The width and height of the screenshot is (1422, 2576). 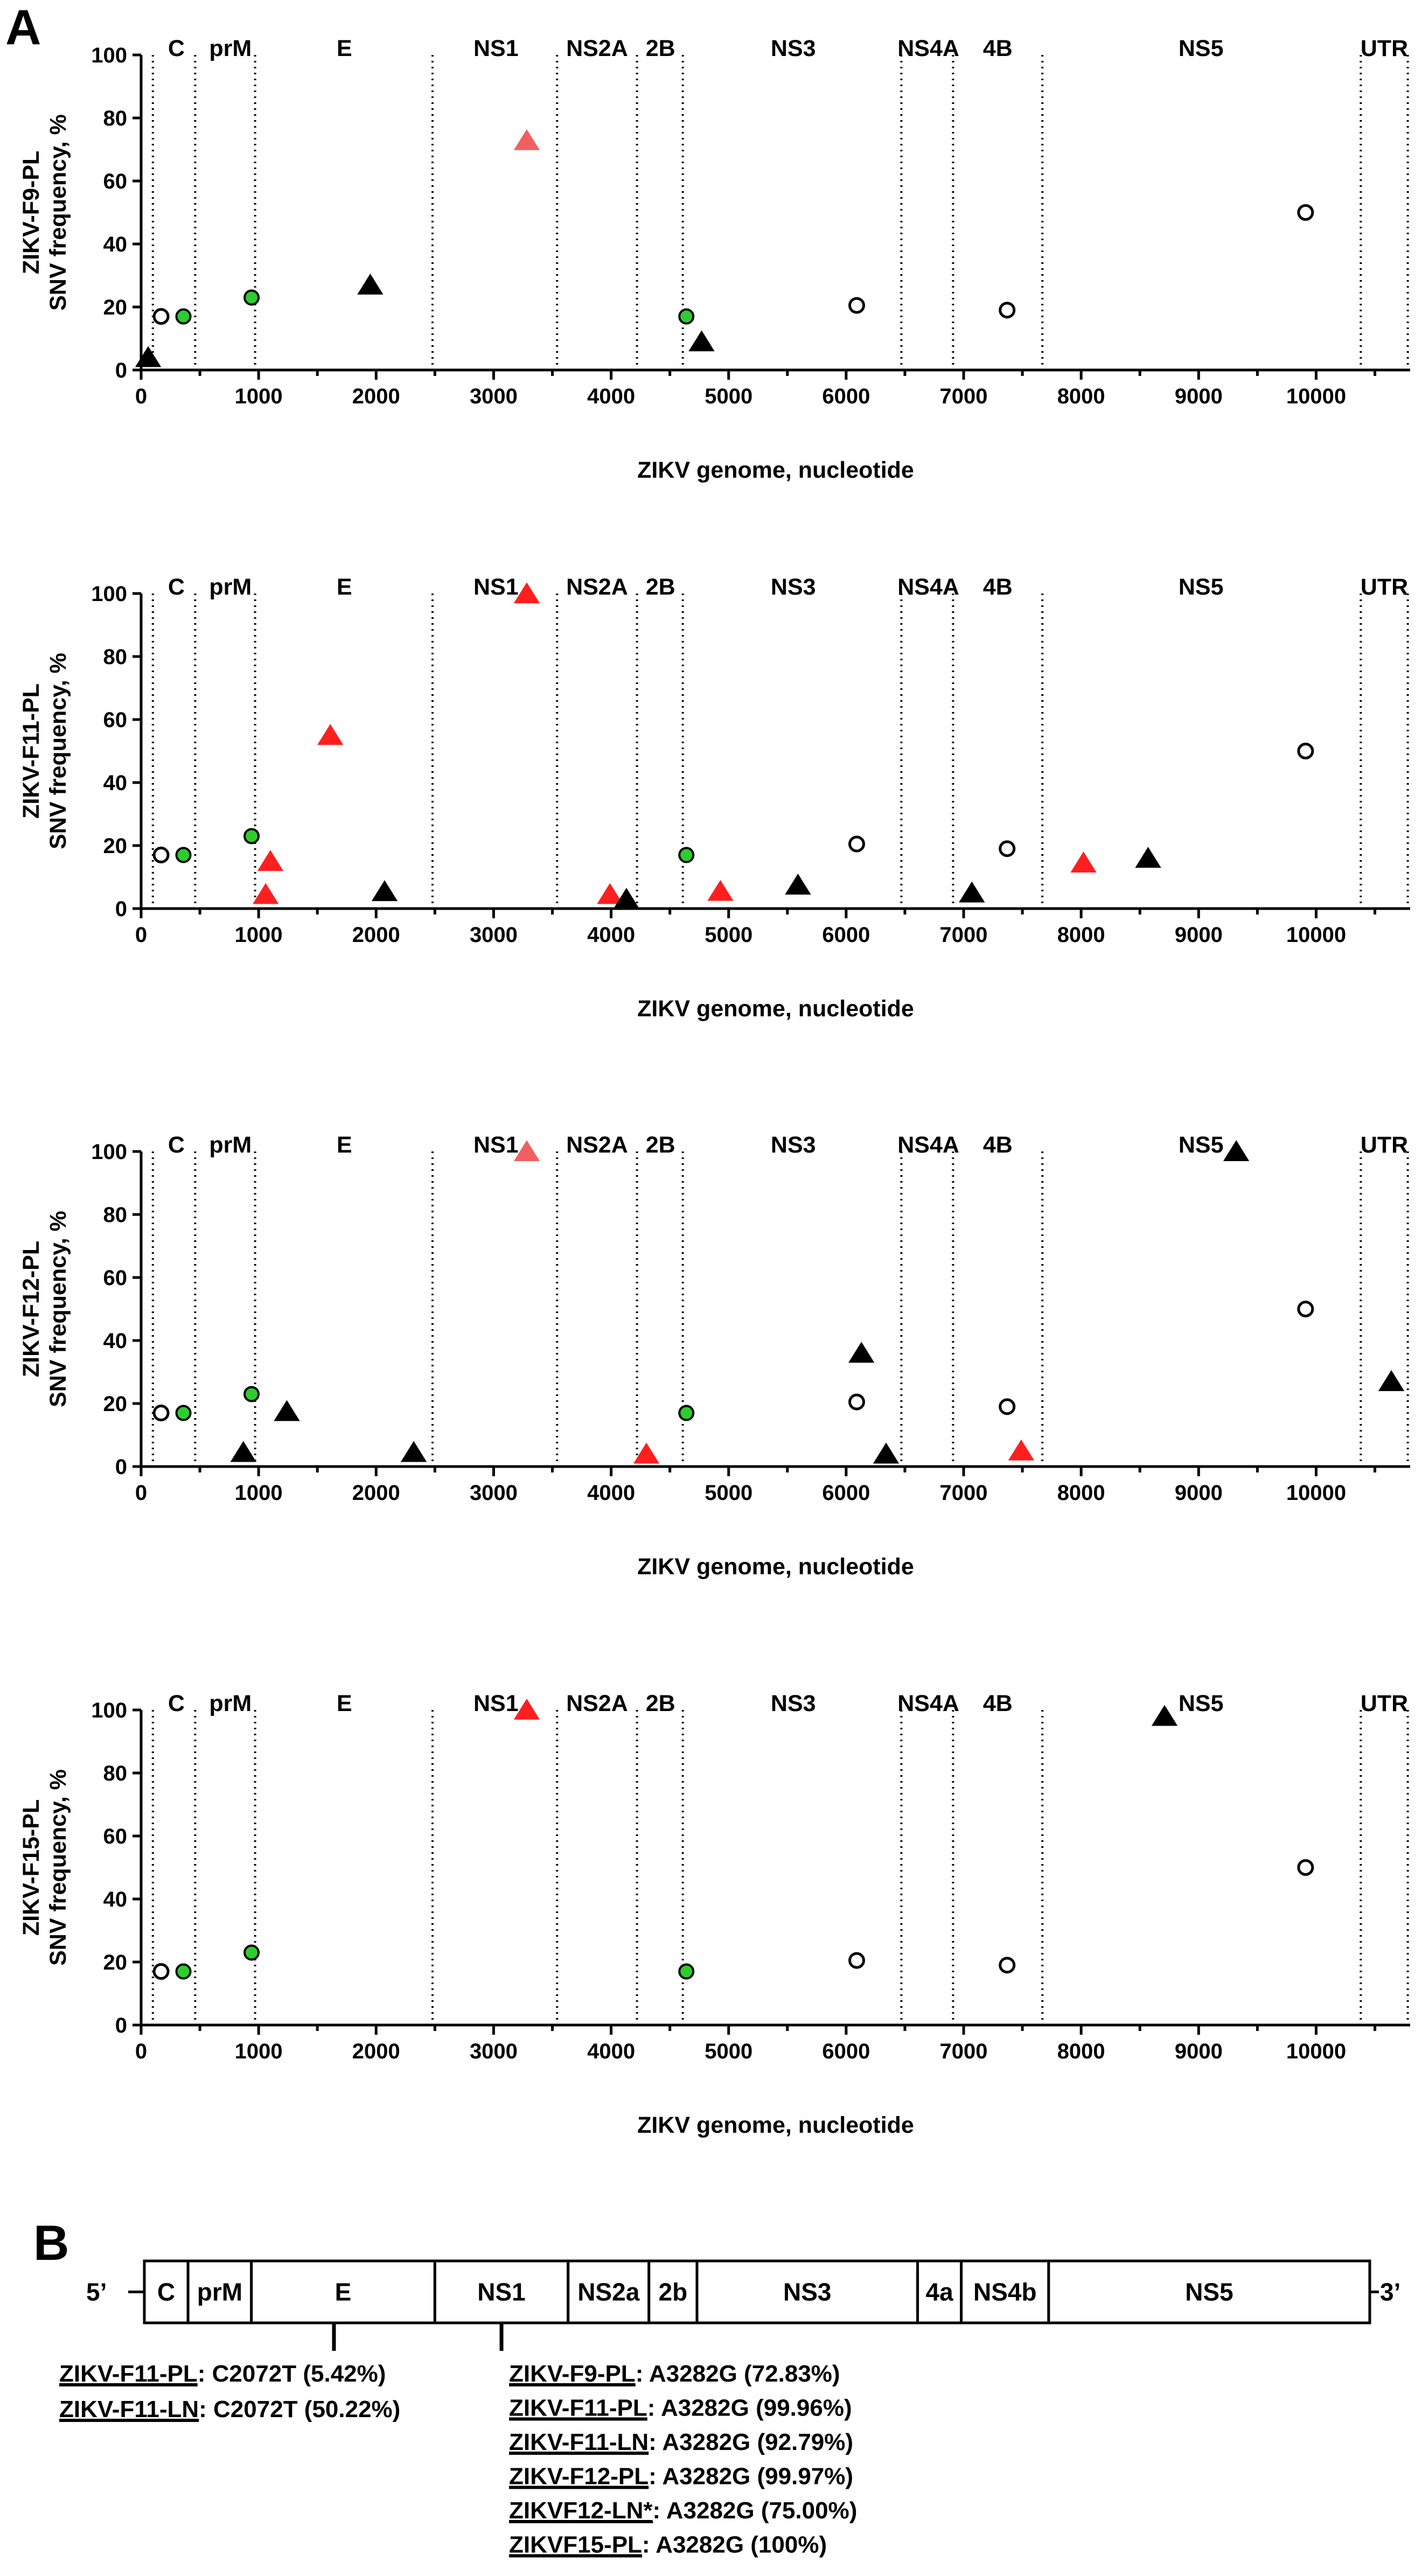 What do you see at coordinates (223, 2374) in the screenshot?
I see `annotation-e-mutation: ZIKV-F11-PL: C2072T (5.42%)` at bounding box center [223, 2374].